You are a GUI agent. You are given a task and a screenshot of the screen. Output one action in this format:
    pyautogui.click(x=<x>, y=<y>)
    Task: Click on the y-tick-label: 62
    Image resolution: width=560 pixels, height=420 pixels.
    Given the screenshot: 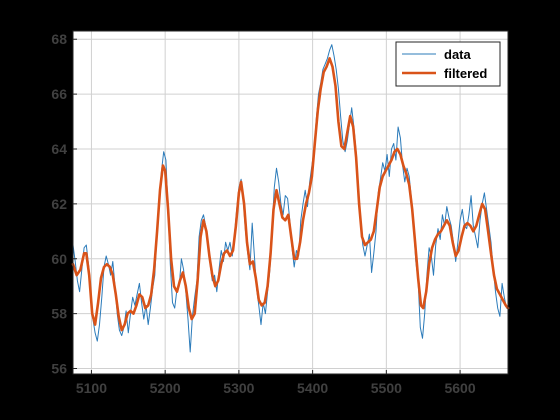 What is the action you would take?
    pyautogui.click(x=59, y=204)
    